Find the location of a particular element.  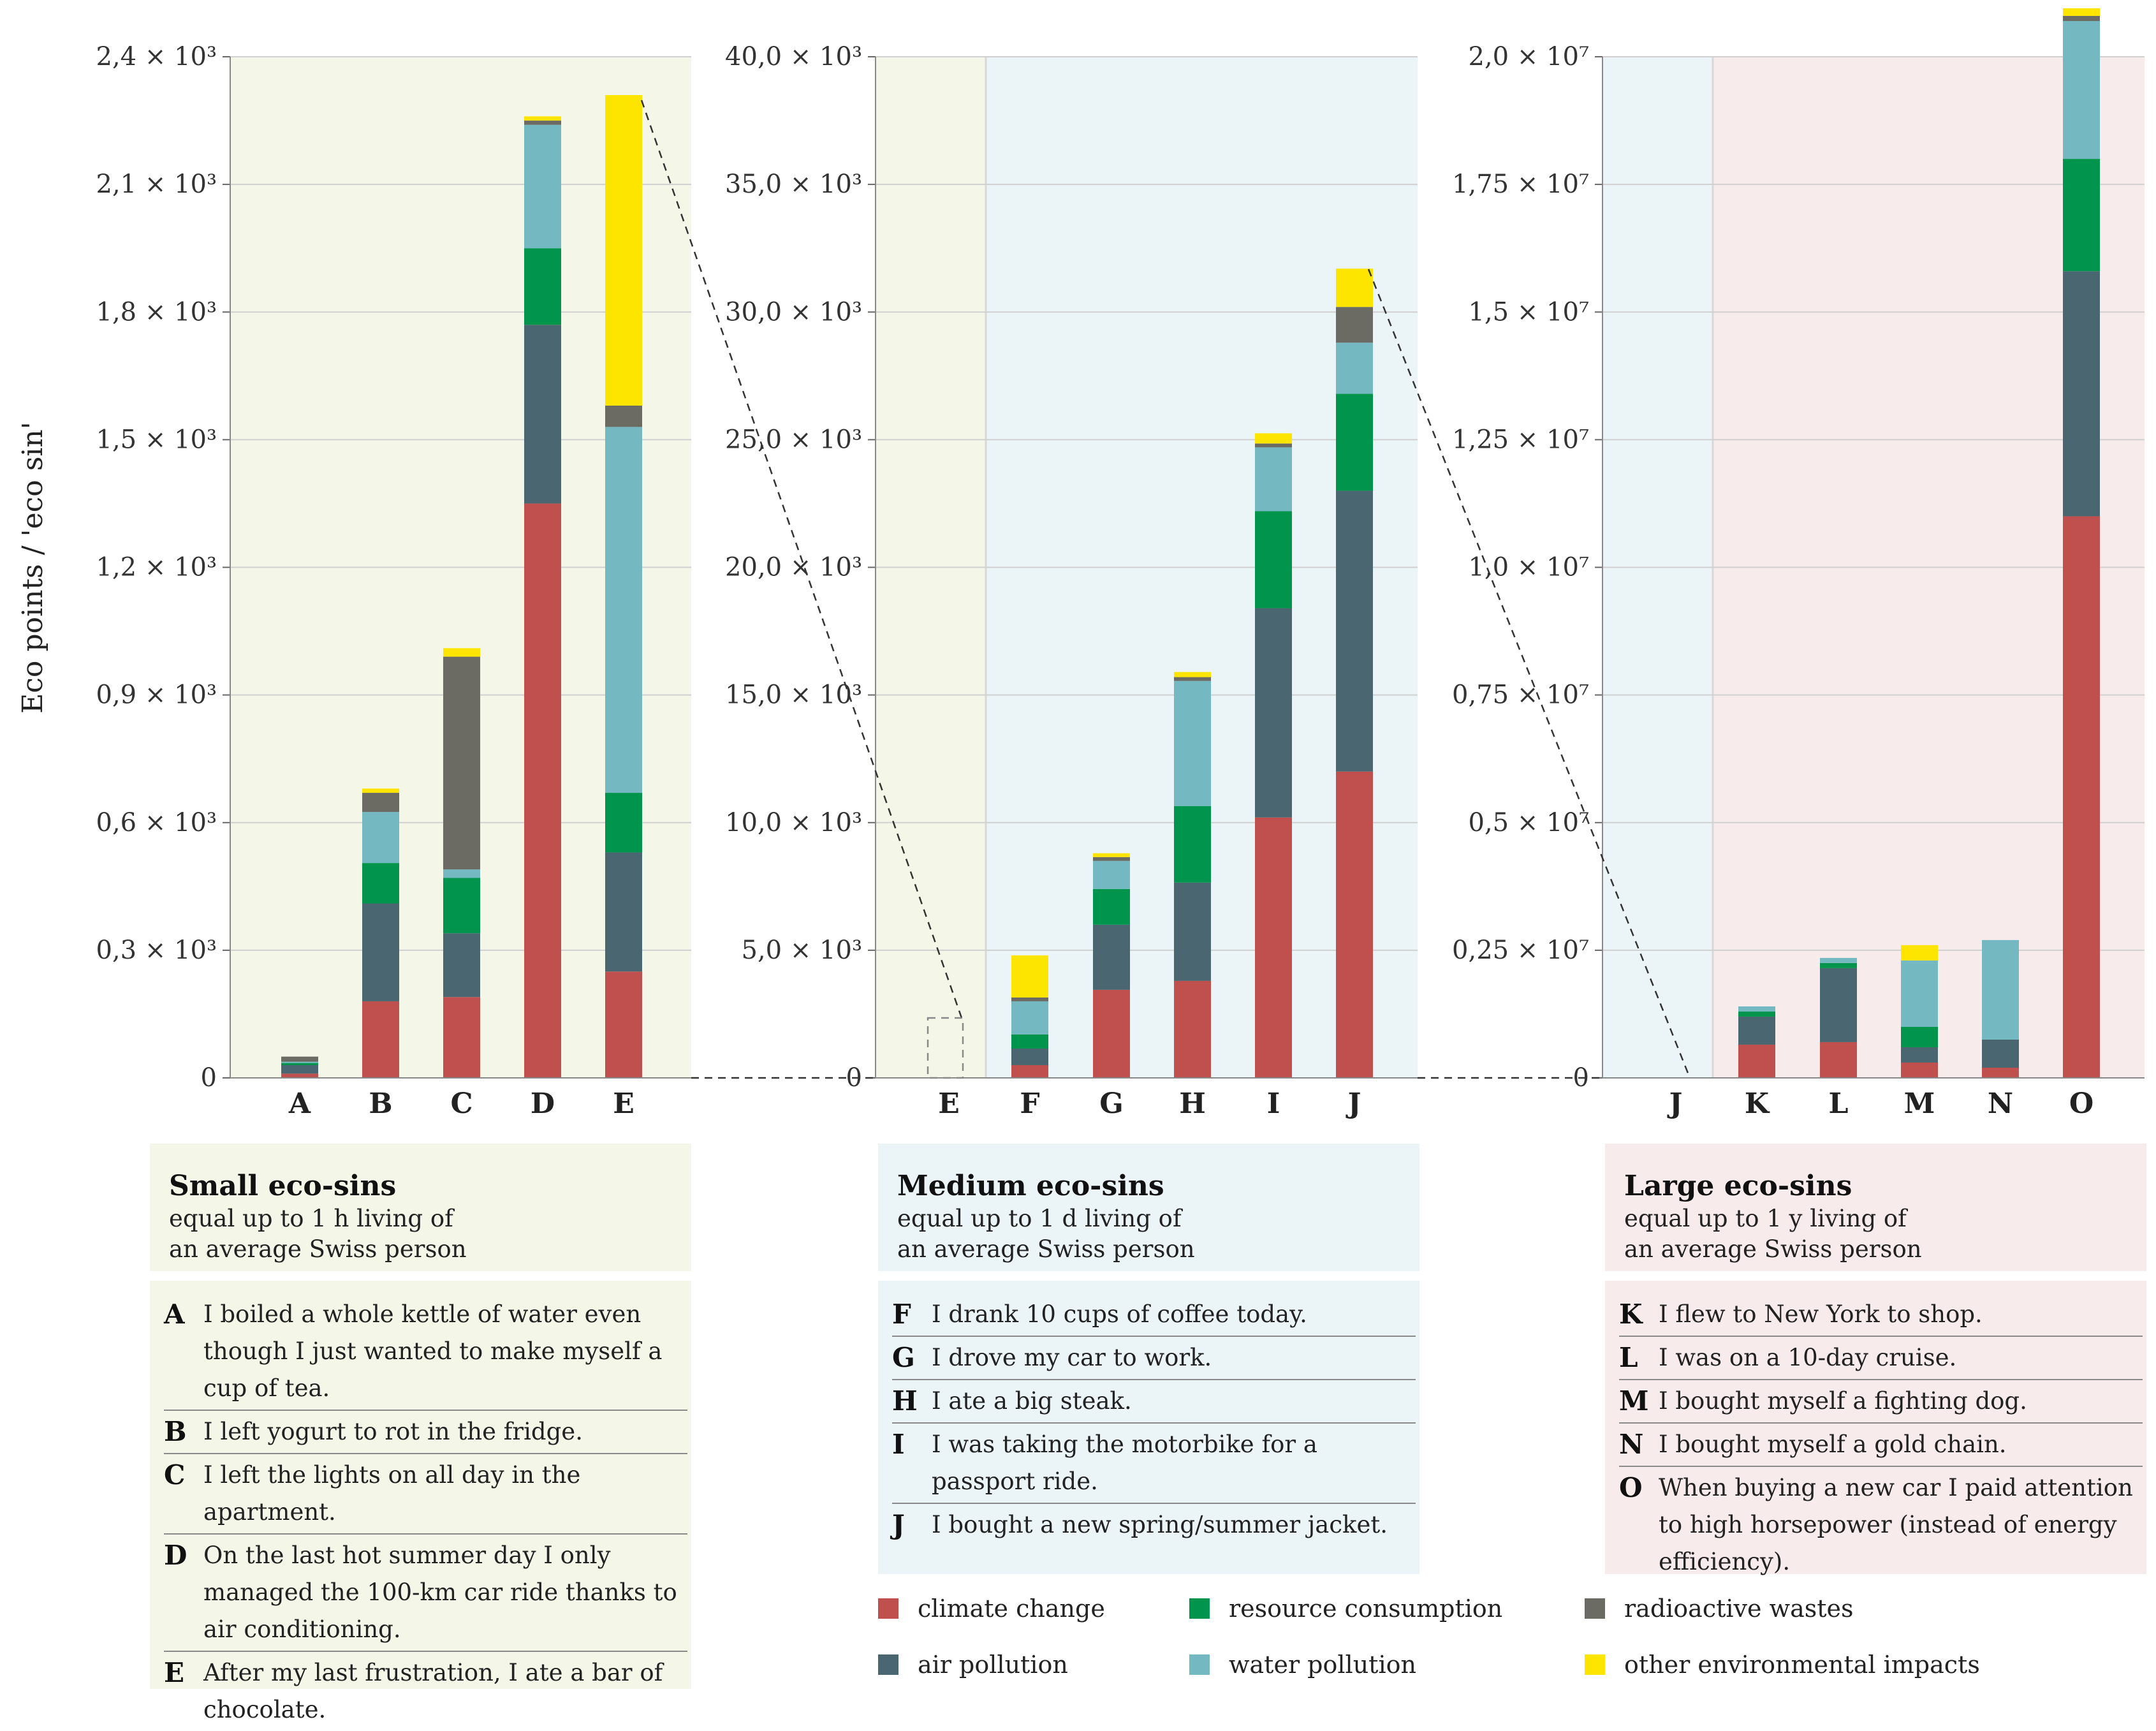

bar-segment-G-climate-change is located at coordinates (1111, 1033).